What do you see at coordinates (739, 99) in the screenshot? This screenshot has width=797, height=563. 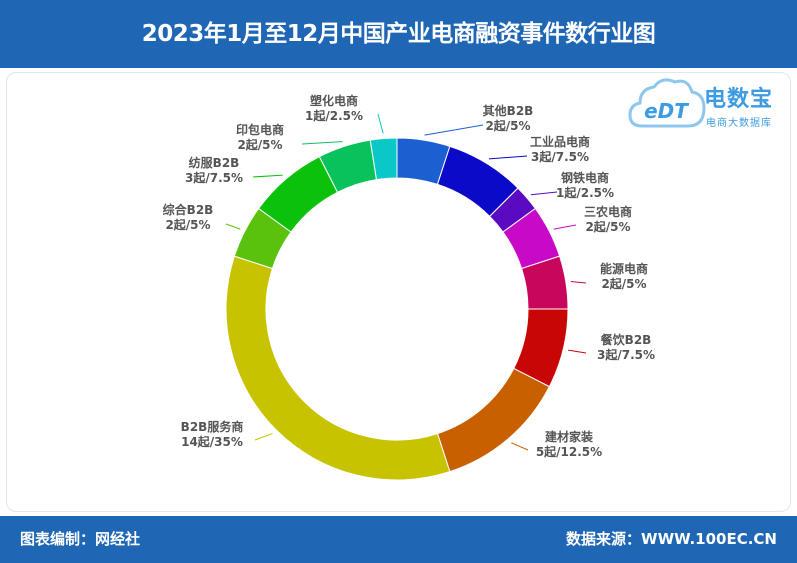 I see `logo-name: 电数宝` at bounding box center [739, 99].